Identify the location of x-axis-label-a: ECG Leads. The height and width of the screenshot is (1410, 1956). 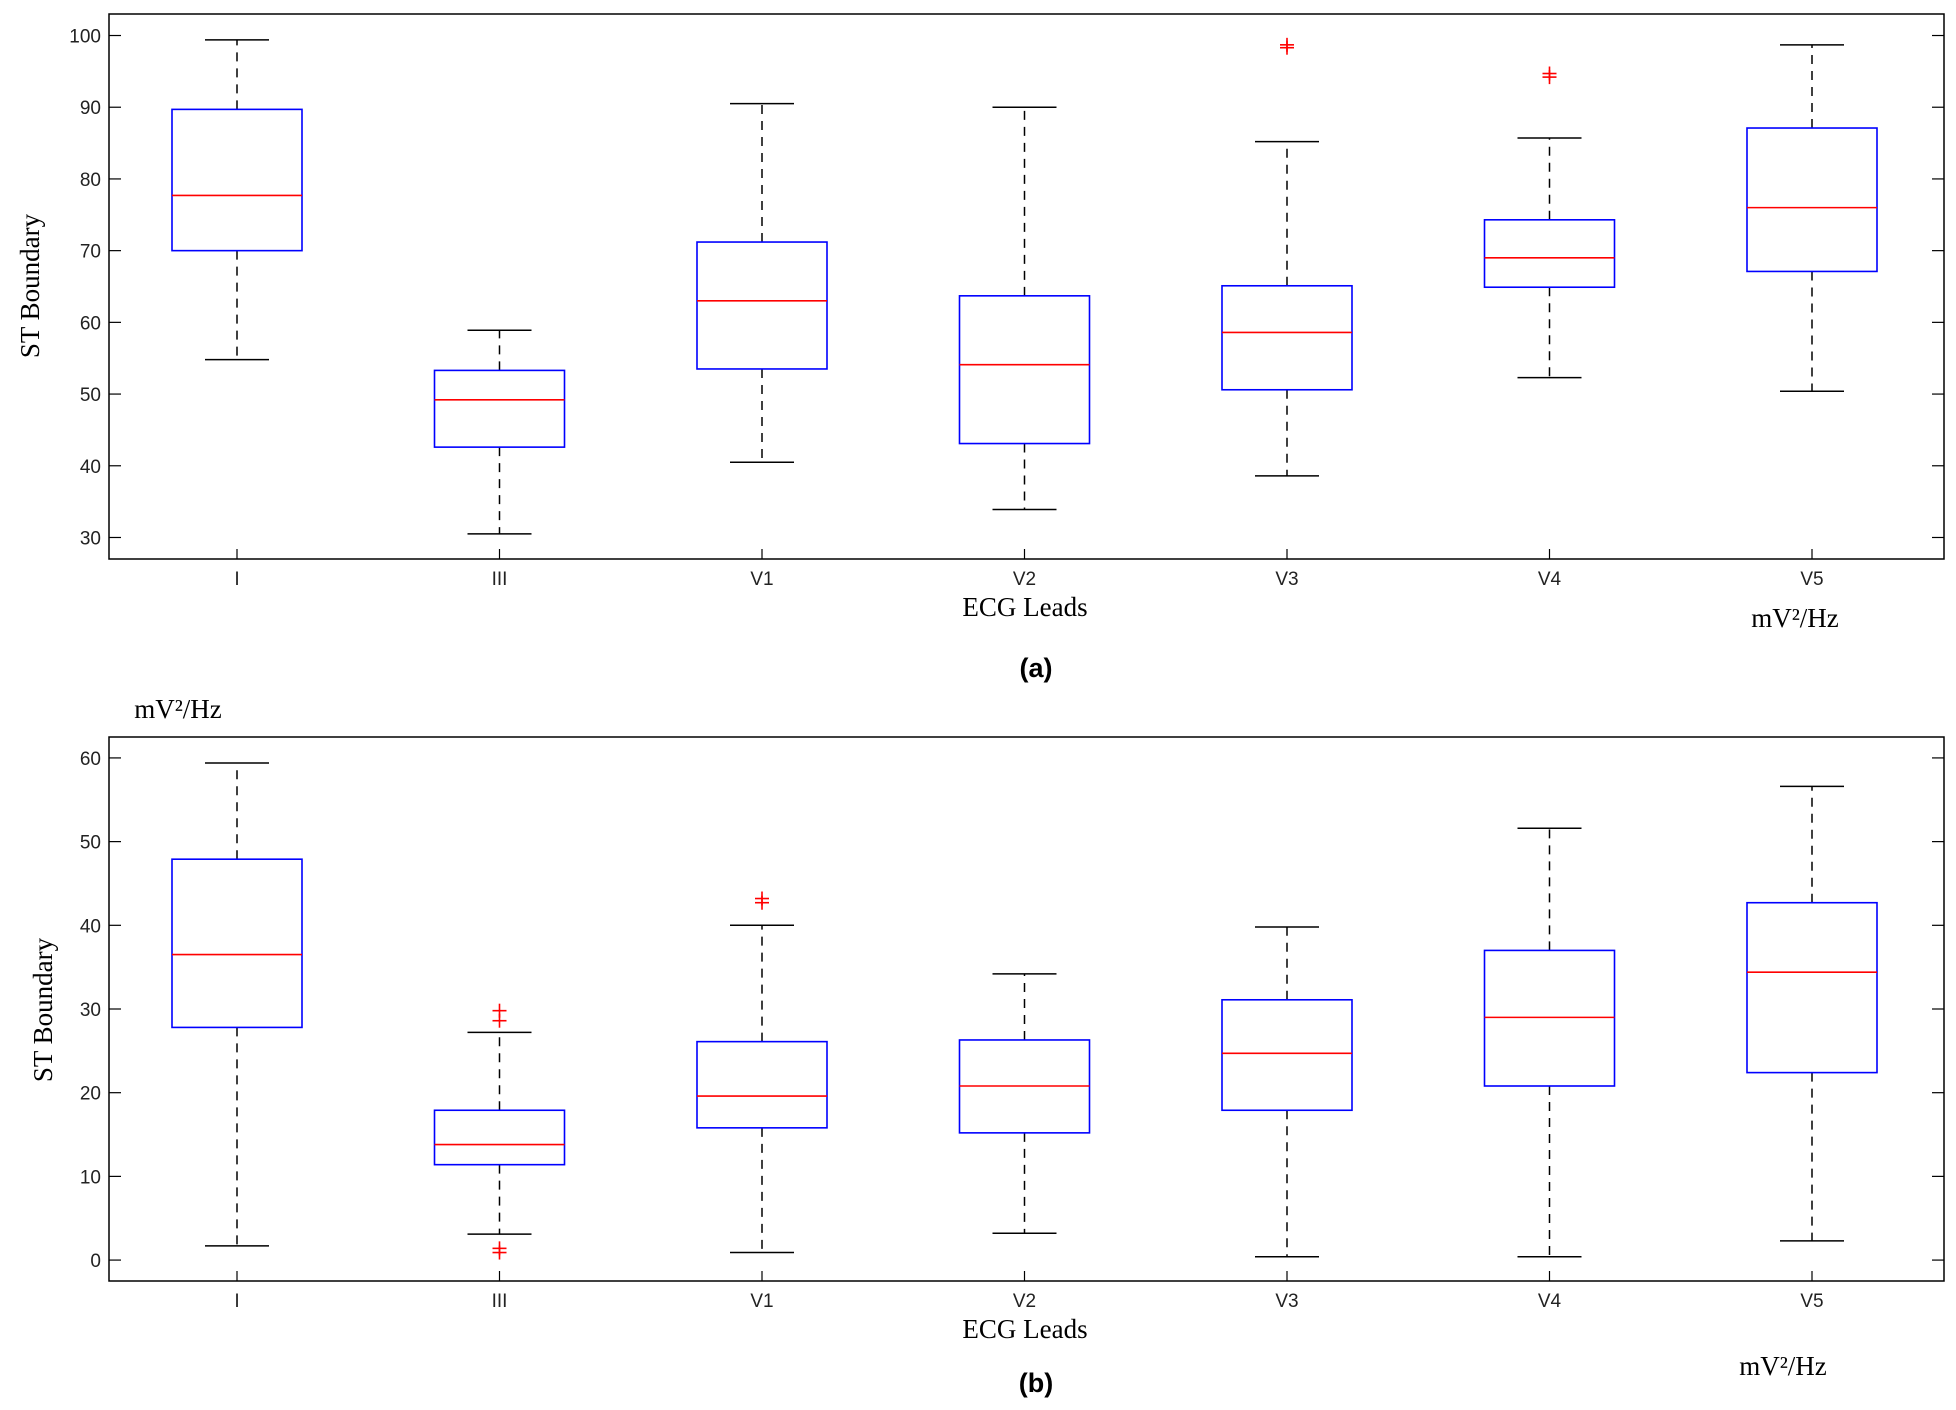
(1024, 607).